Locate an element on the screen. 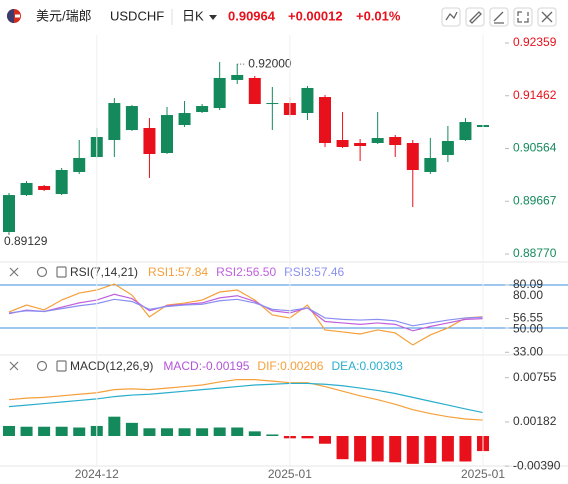 This screenshot has height=484, width=568. pair-name: 美元/瑞郎 is located at coordinates (64, 15).